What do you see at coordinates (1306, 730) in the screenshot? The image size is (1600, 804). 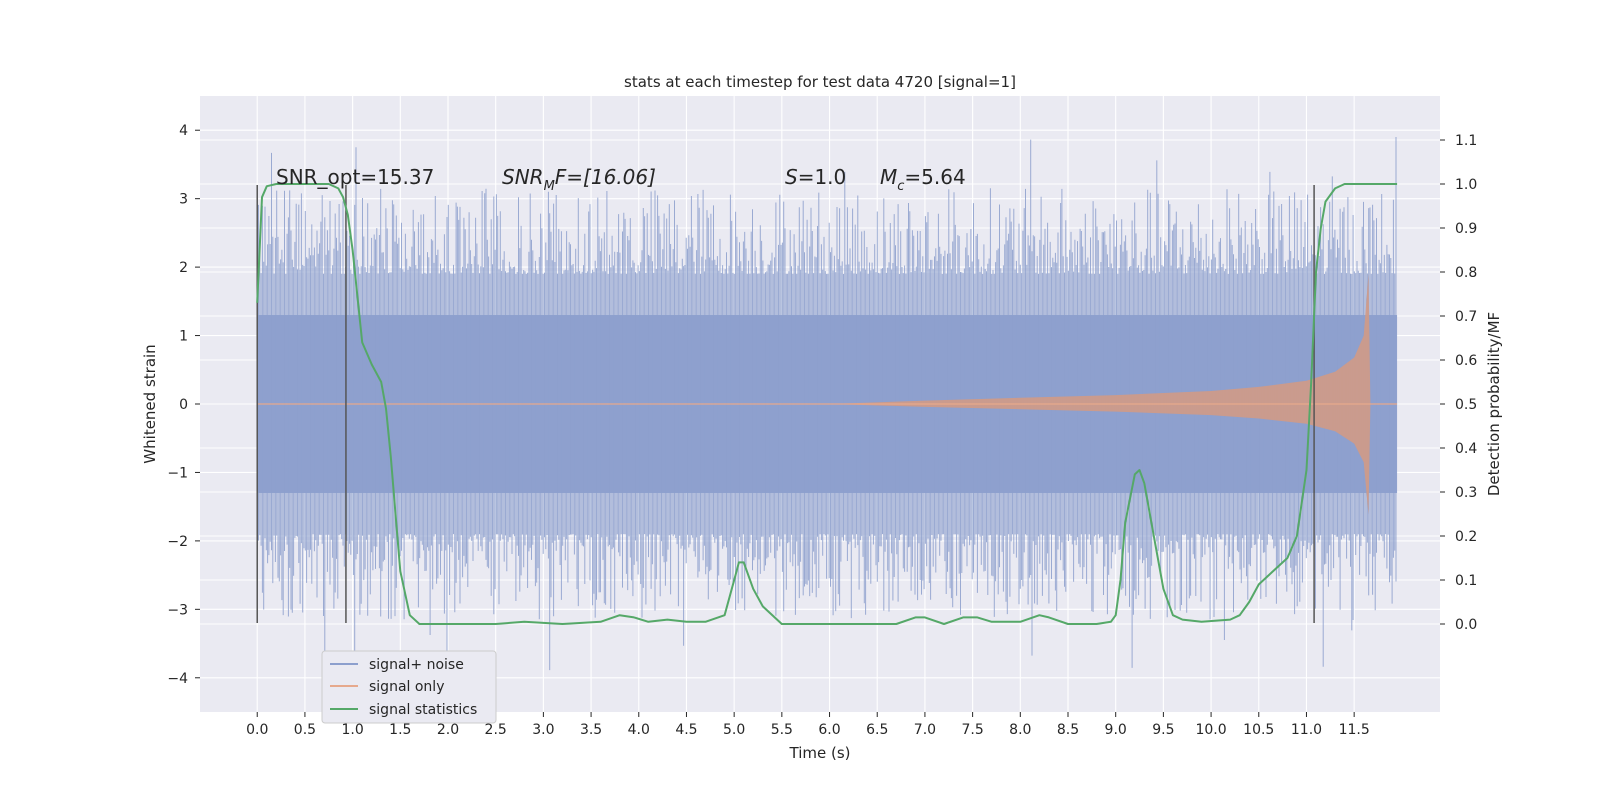 I see `x-tick-label: 11.0` at bounding box center [1306, 730].